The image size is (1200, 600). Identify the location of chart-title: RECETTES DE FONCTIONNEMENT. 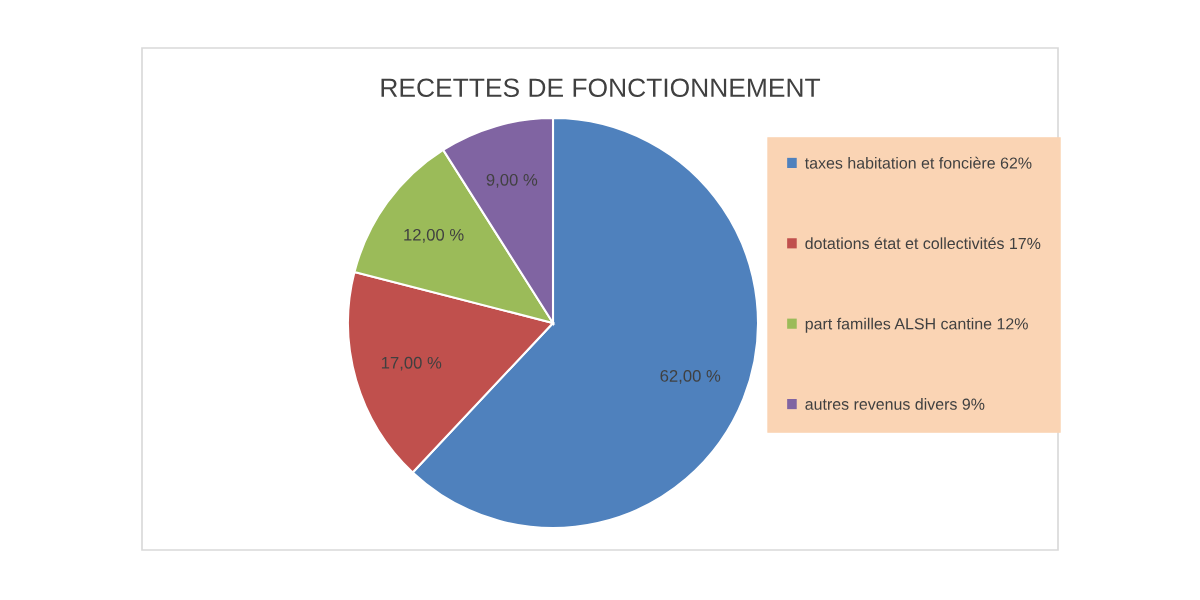
(601, 88).